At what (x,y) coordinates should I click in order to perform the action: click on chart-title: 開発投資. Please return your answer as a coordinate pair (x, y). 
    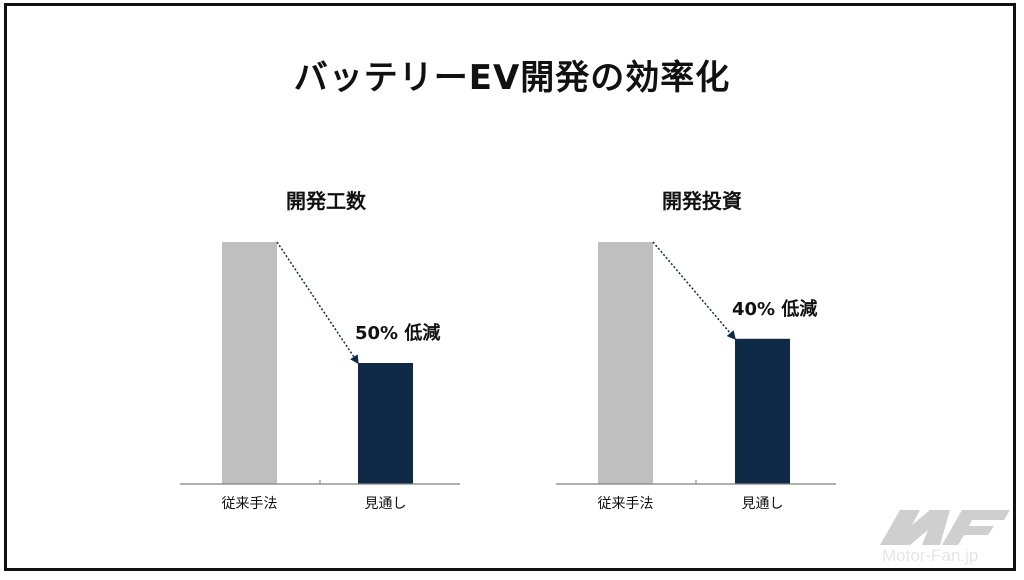
    Looking at the image, I should click on (702, 201).